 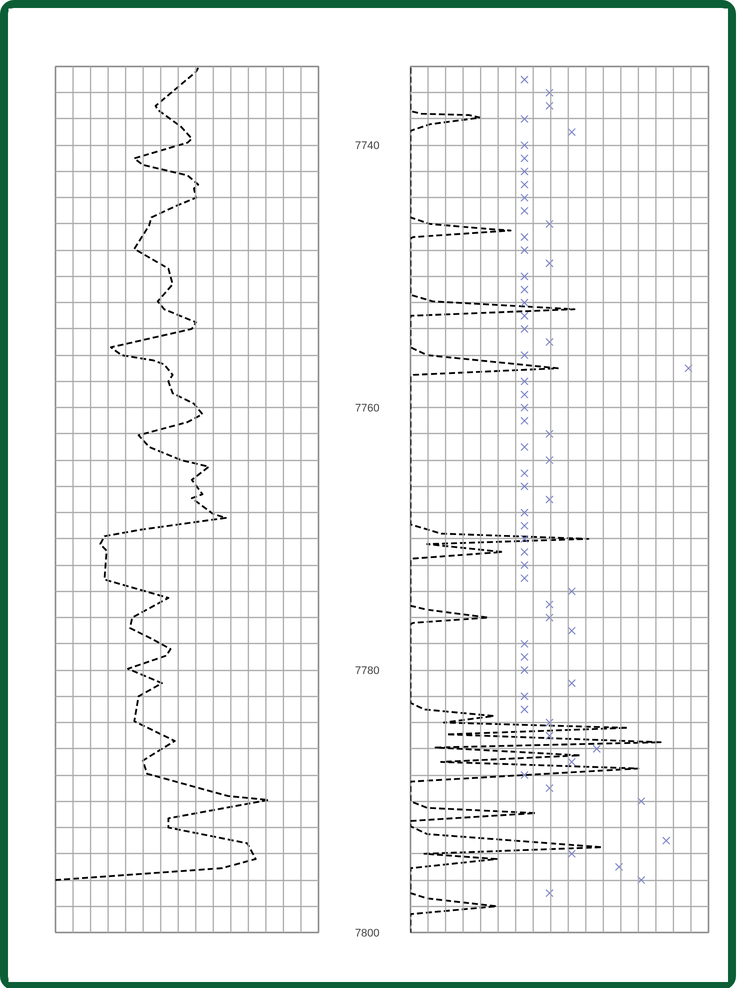 What do you see at coordinates (367, 671) in the screenshot?
I see `y-tick-label: 7780` at bounding box center [367, 671].